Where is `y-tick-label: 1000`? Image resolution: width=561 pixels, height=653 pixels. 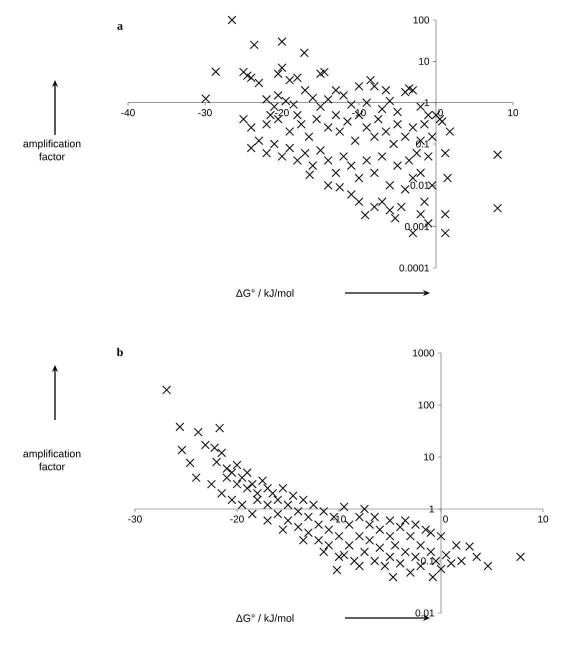 y-tick-label: 1000 is located at coordinates (423, 353).